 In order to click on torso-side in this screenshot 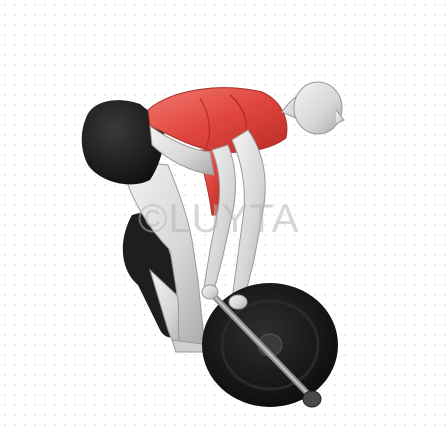, I will do `click(182, 150)`.